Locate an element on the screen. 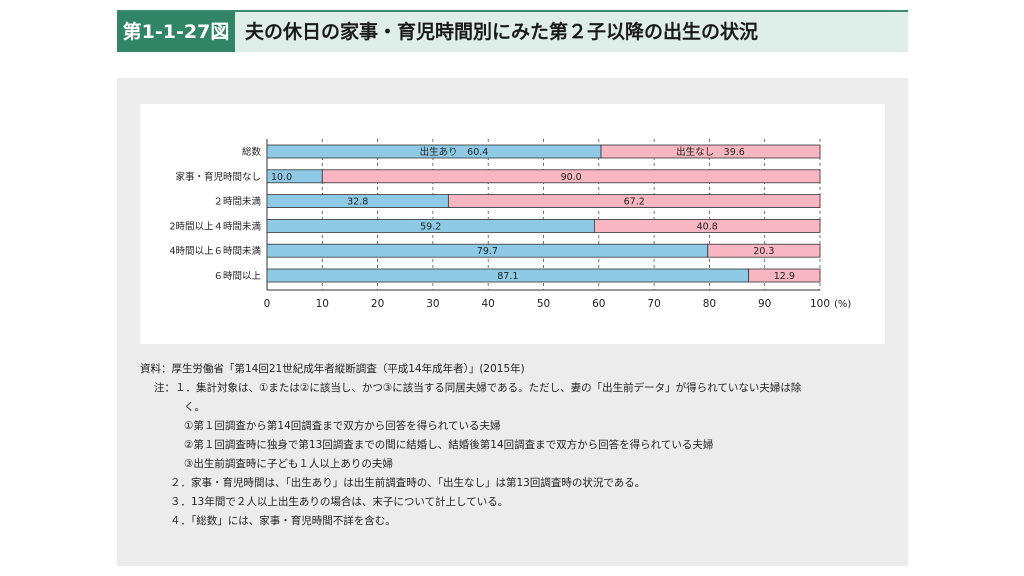 The width and height of the screenshot is (1024, 576). value-label-not-born: 出生なし 39.6 is located at coordinates (710, 152).